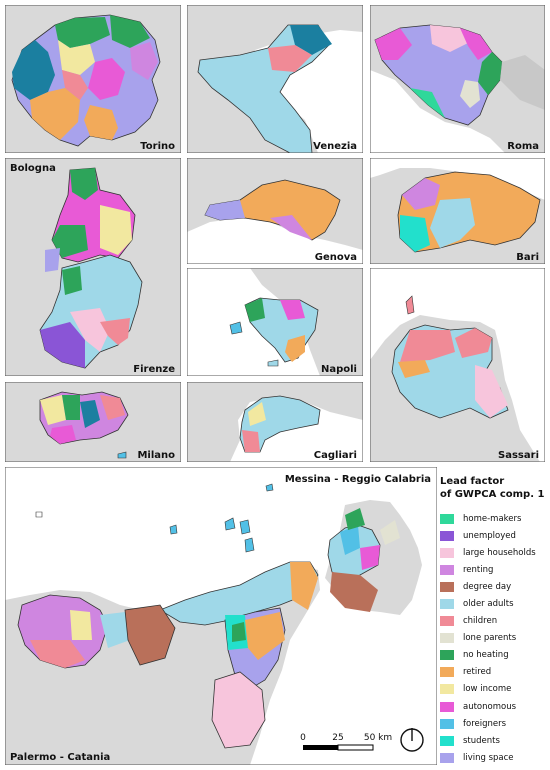 The image size is (550, 770). I want to click on panel-label-venezia: Venezia, so click(335, 146).